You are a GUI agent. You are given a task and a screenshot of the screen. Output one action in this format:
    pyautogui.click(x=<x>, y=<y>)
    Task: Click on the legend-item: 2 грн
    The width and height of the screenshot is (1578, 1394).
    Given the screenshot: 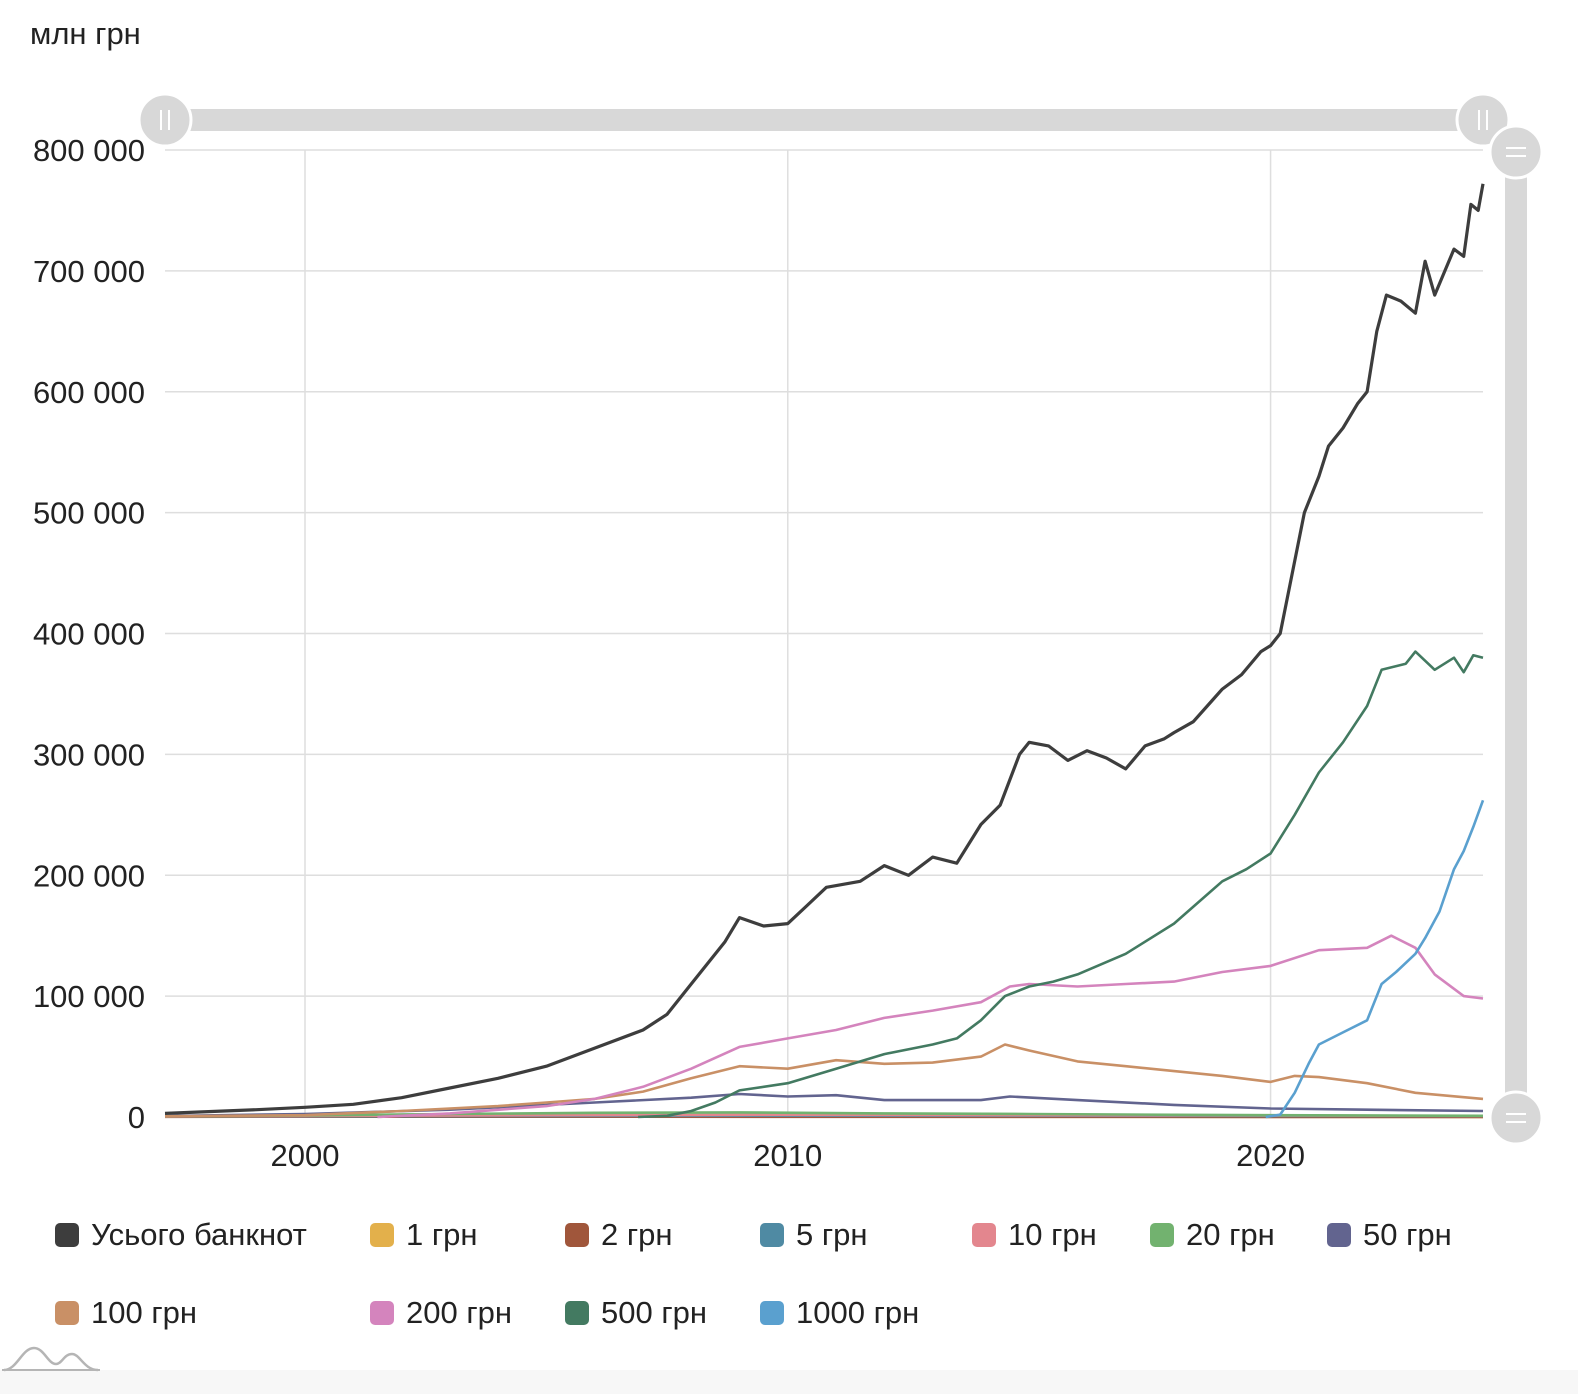 What is the action you would take?
    pyautogui.click(x=619, y=1235)
    